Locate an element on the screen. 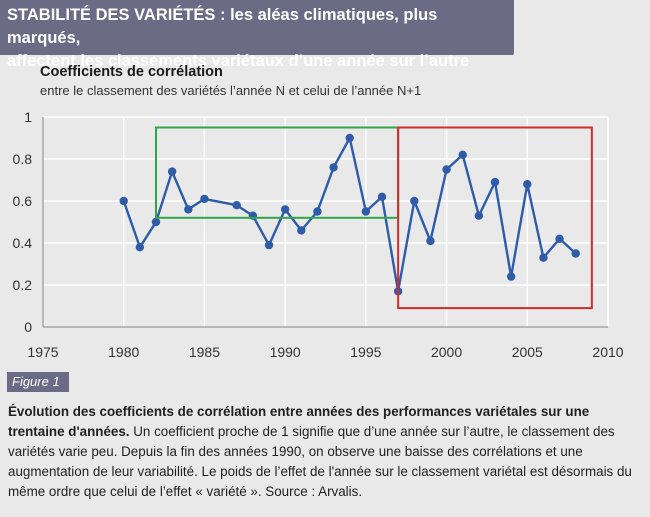 Image resolution: width=650 pixels, height=517 pixels. y-tick-label: 0.6 is located at coordinates (23, 201).